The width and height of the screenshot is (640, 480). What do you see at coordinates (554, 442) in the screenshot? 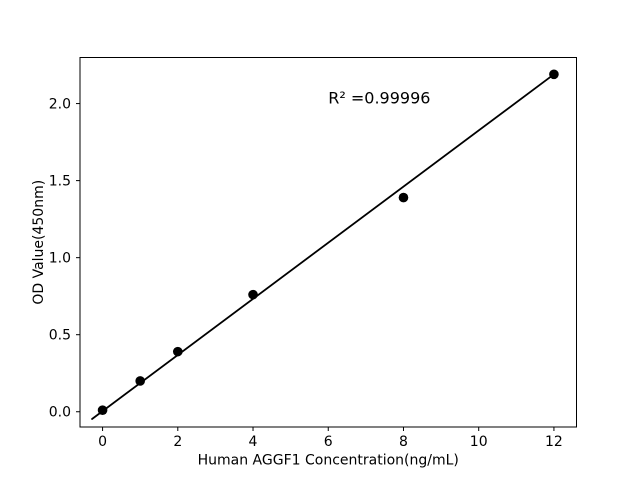
I see `x-tick-label: 12` at bounding box center [554, 442].